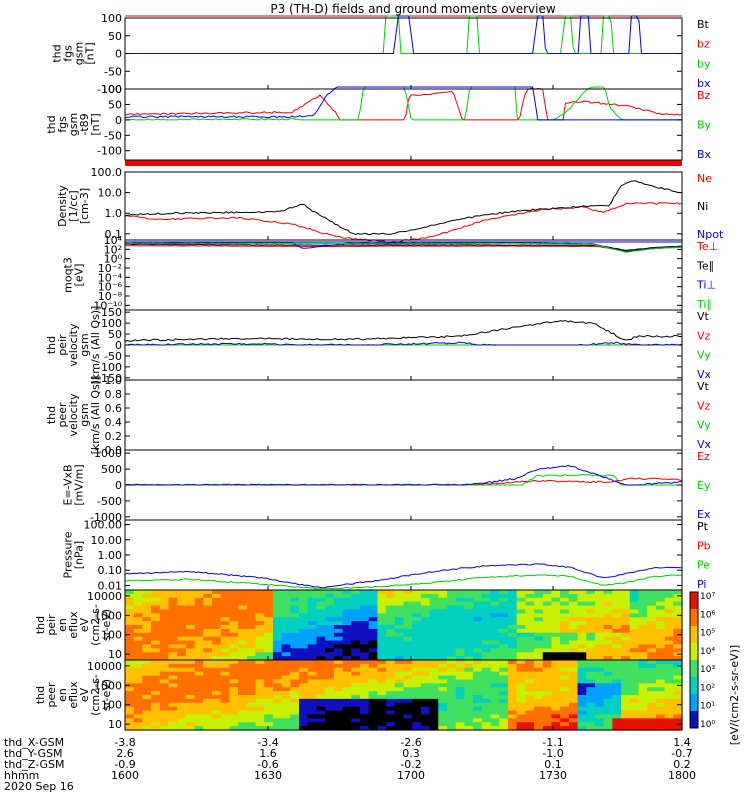 This screenshot has width=750, height=800. I want to click on y-axis-label-line: en, so click(62, 625).